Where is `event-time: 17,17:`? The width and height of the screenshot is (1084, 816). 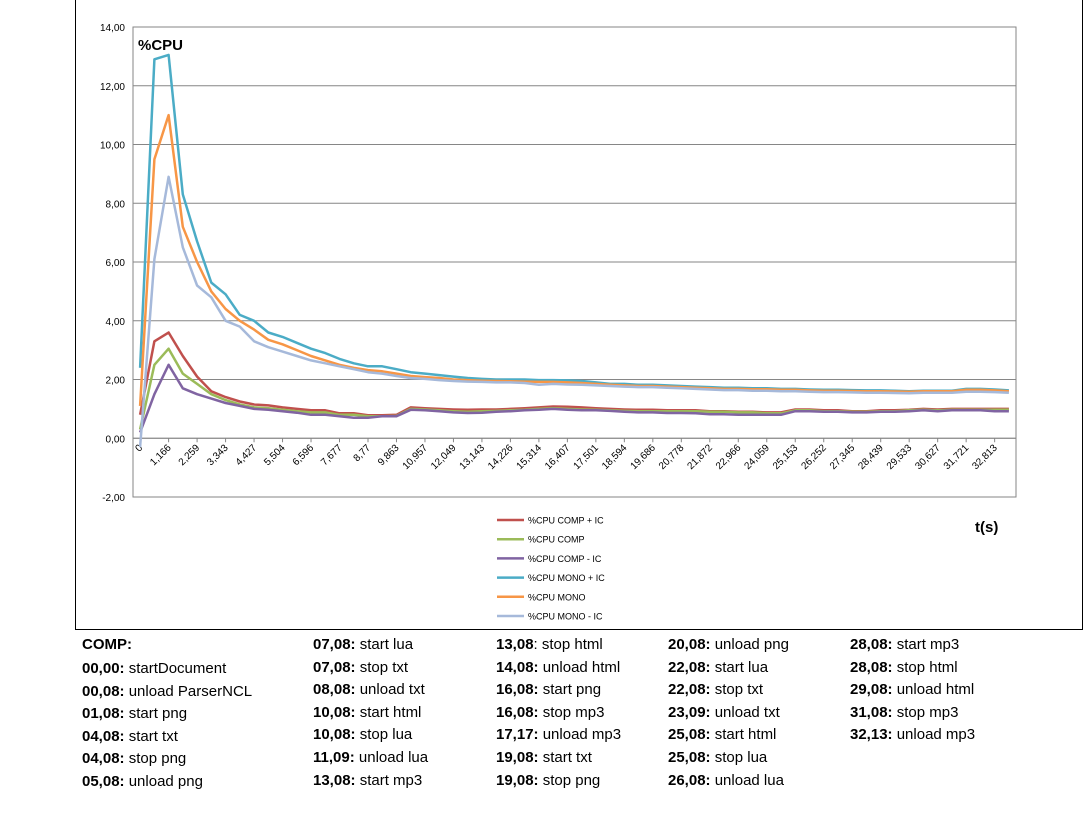
event-time: 17,17: is located at coordinates (517, 735).